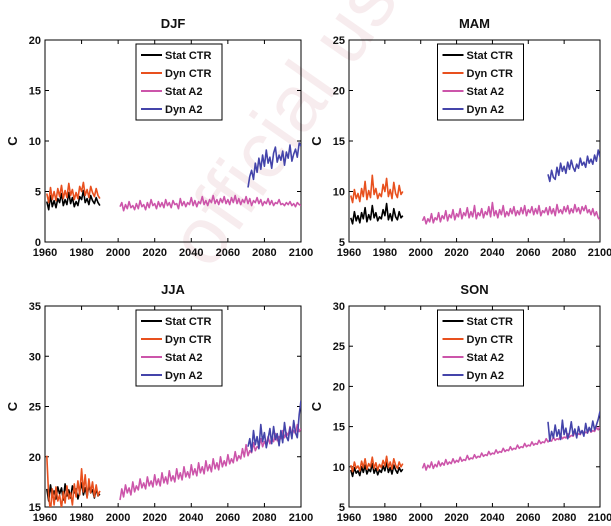 This screenshot has height=526, width=611. I want to click on panel-title: MAM, so click(474, 23).